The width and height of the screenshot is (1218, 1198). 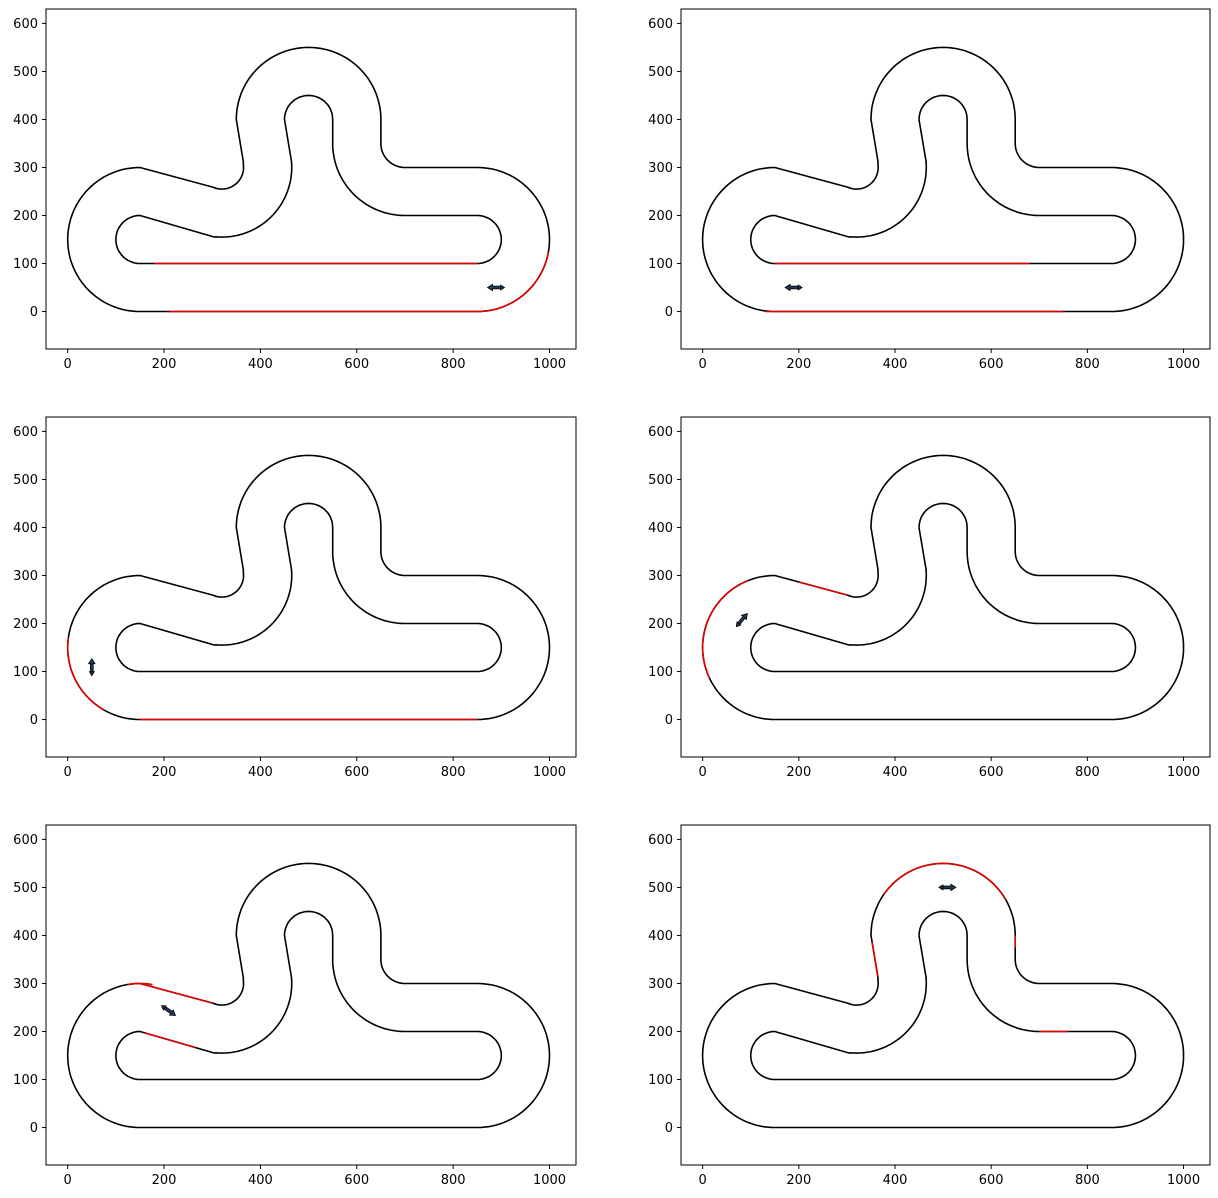 I want to click on subplot-4: 0 200 400 600 800 1000 0 100 200 300 400 500 600, so click(x=929, y=598).